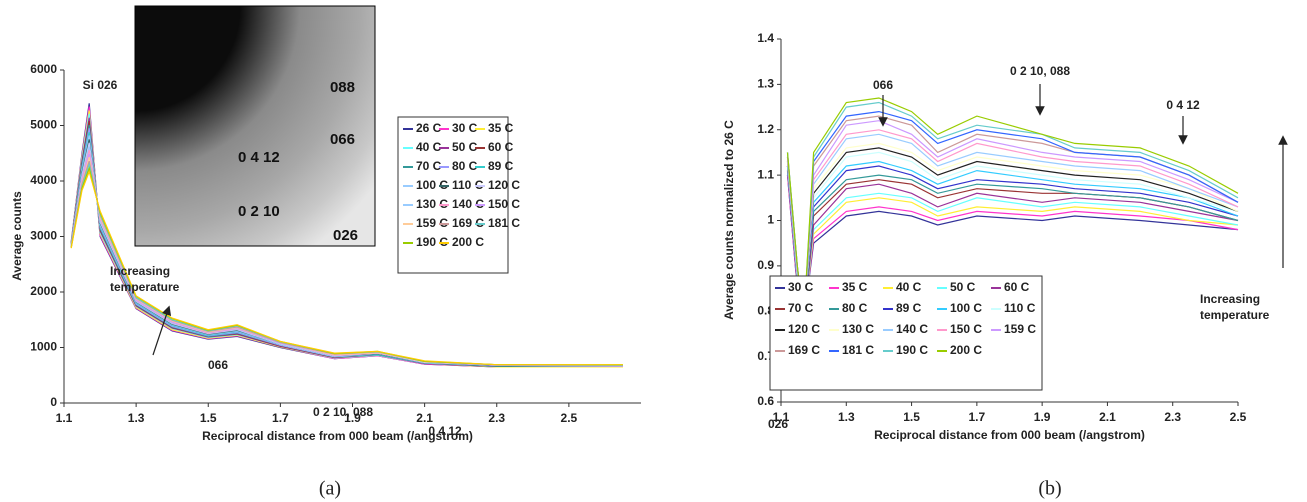 The height and width of the screenshot is (502, 1307). Describe the element at coordinates (100, 85) in the screenshot. I see `annotation: Si 026` at that location.